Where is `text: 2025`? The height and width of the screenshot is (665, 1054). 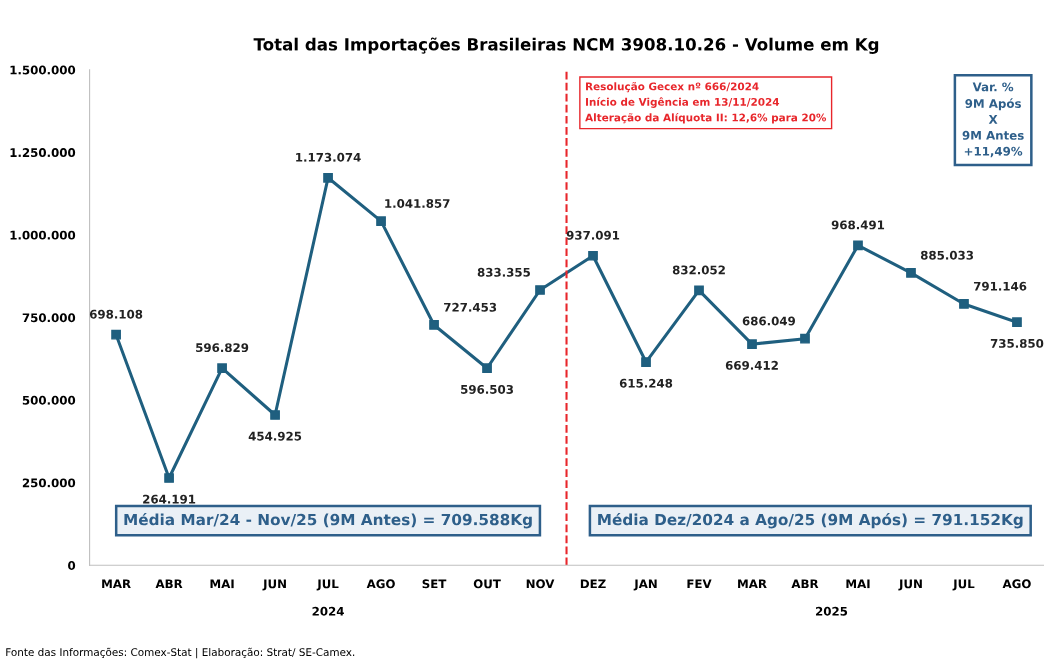
text: 2025 is located at coordinates (831, 611).